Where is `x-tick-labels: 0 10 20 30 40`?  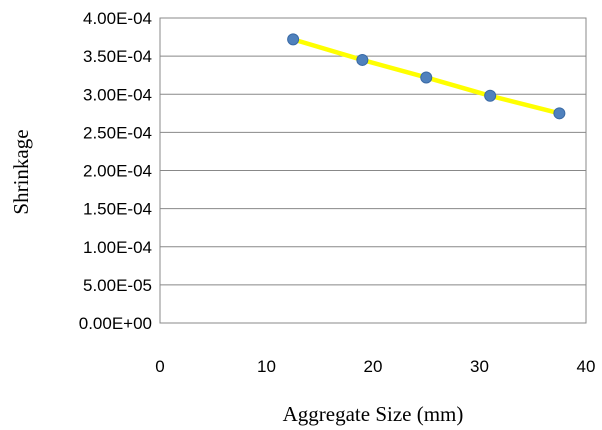
x-tick-labels: 0 10 20 30 40 is located at coordinates (375, 366).